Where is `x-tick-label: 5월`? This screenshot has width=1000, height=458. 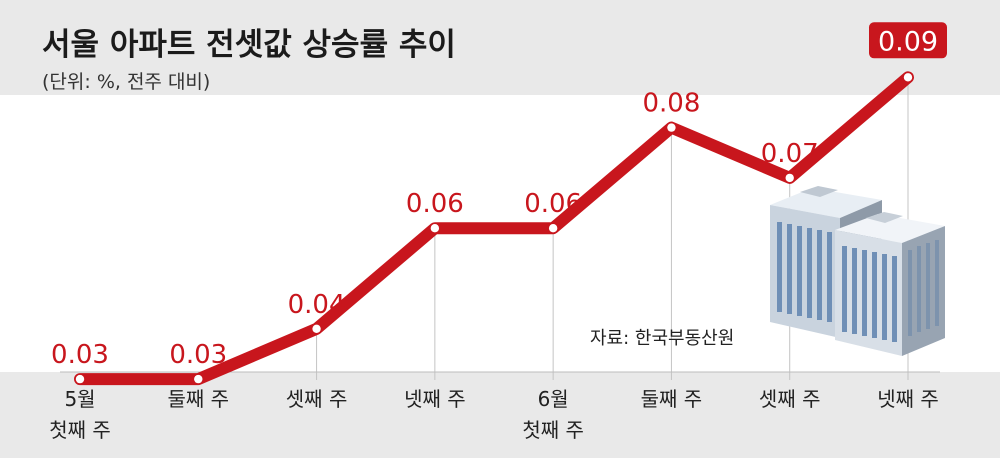 x-tick-label: 5월 is located at coordinates (79, 399).